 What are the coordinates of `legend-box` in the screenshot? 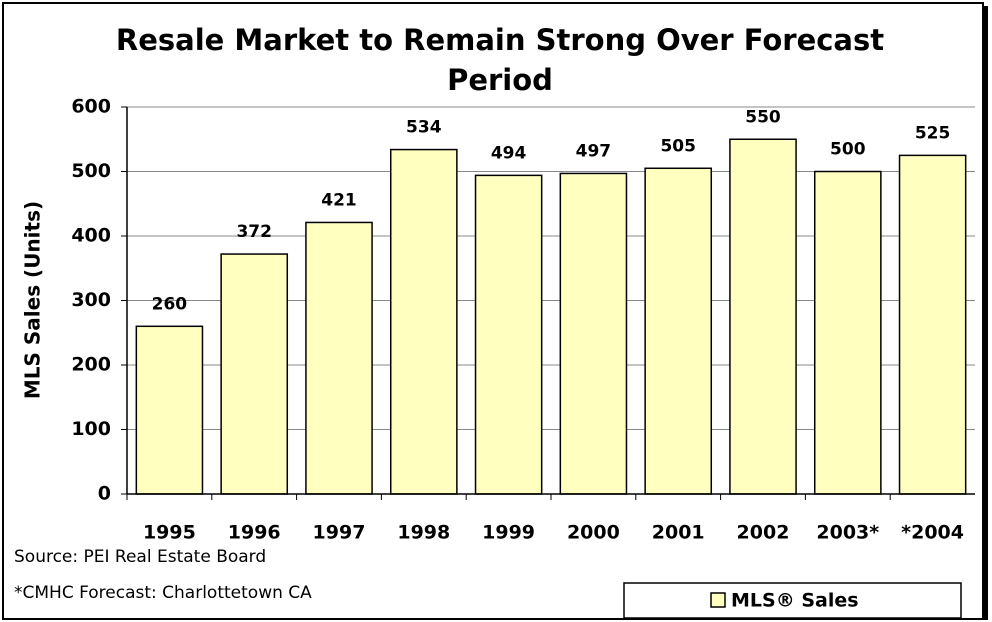 It's located at (792, 600).